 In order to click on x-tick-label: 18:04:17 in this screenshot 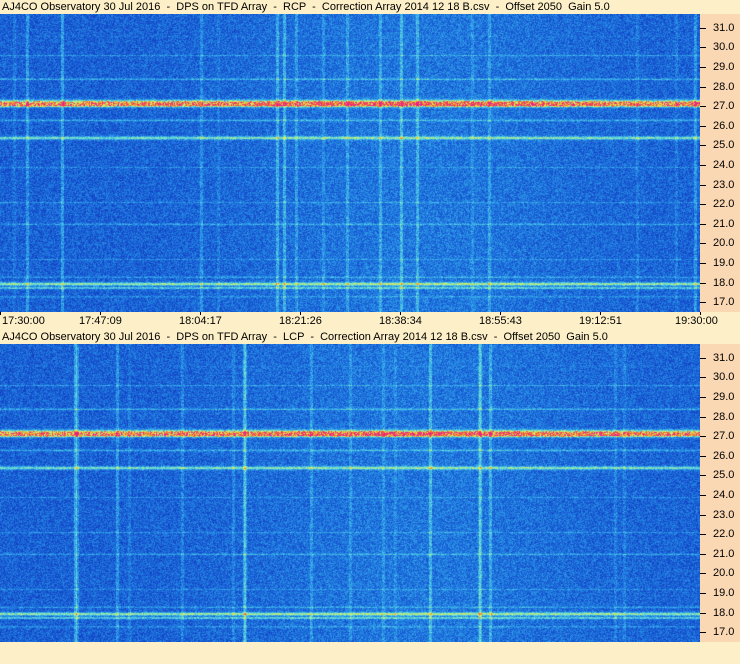, I will do `click(200, 321)`.